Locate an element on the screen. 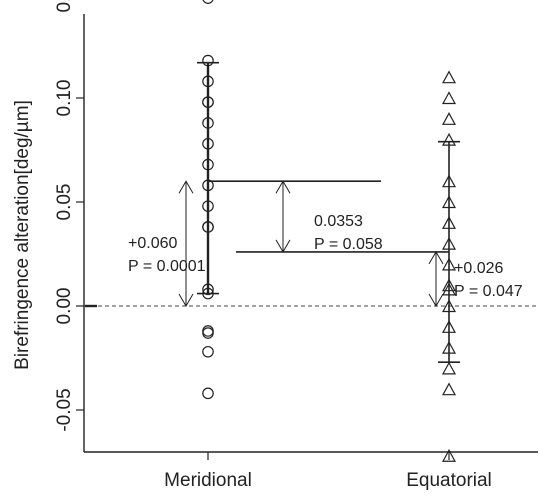 Image resolution: width=540 pixels, height=497 pixels. meridional-change-arrow-head-bottom is located at coordinates (186, 300).